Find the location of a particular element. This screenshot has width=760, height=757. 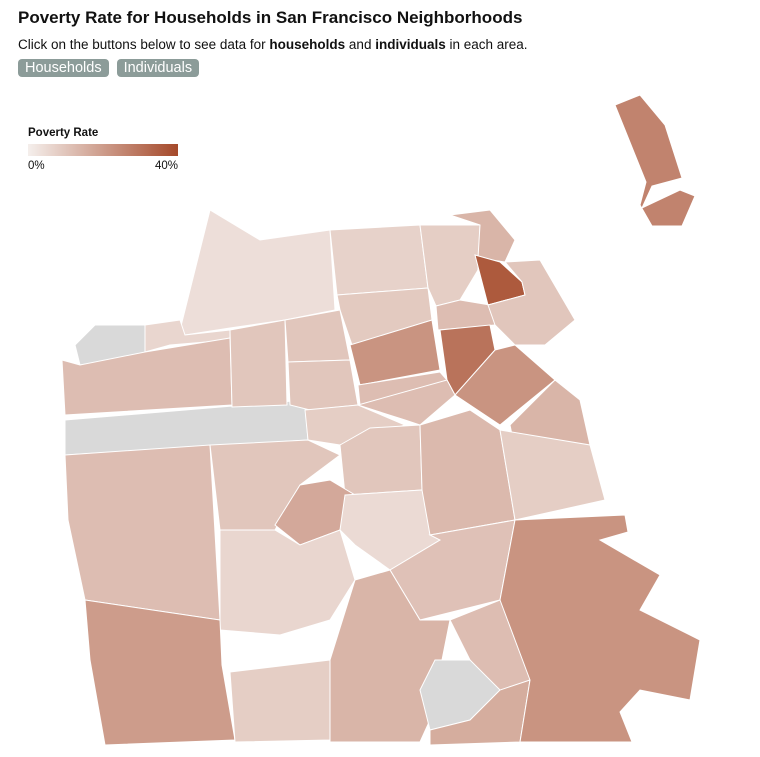

subtitle-text: and is located at coordinates (360, 44).